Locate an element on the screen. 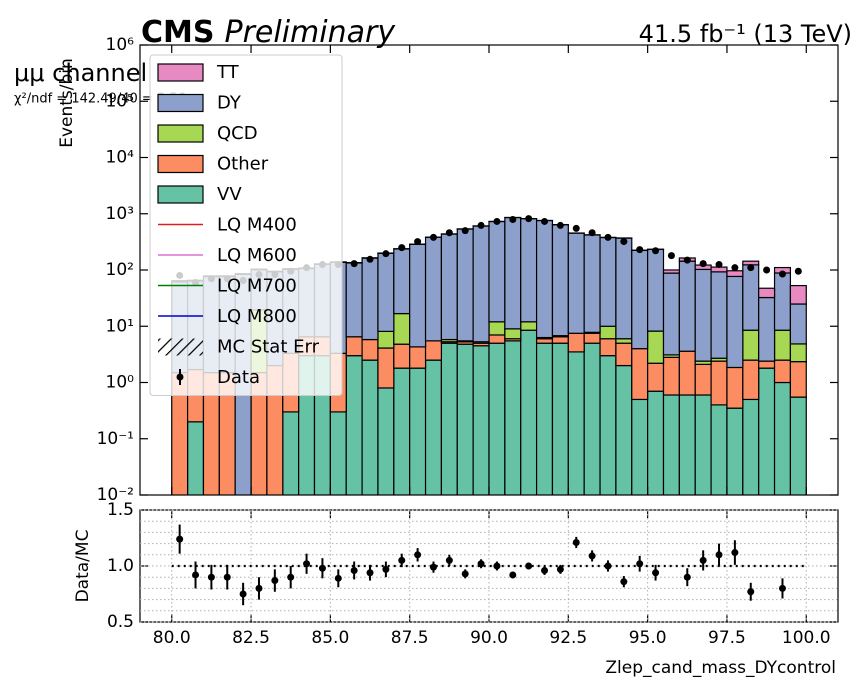  x-tick-label: 95.0 is located at coordinates (648, 638).